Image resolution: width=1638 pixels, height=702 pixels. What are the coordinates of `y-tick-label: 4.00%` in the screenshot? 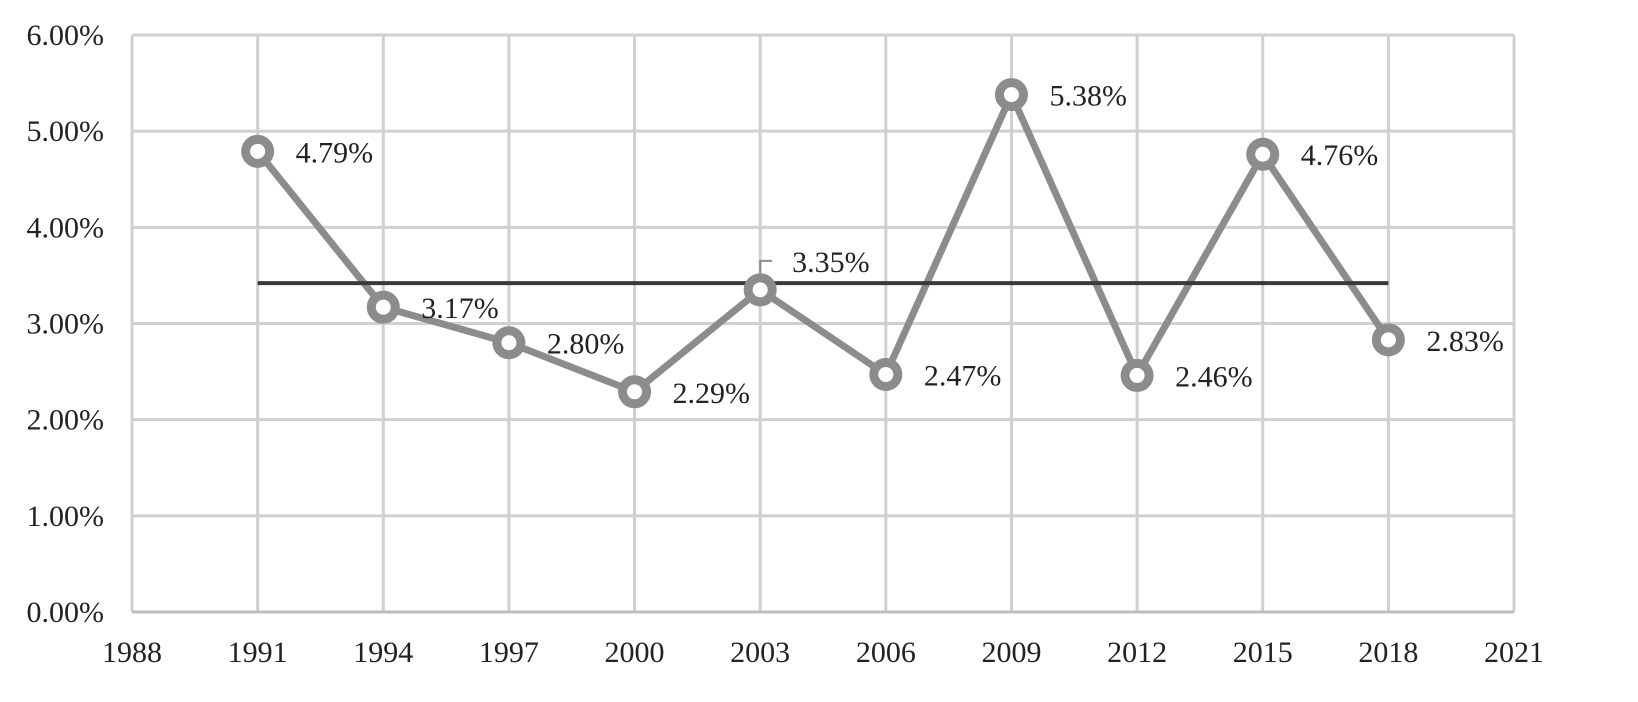 It's located at (66, 227).